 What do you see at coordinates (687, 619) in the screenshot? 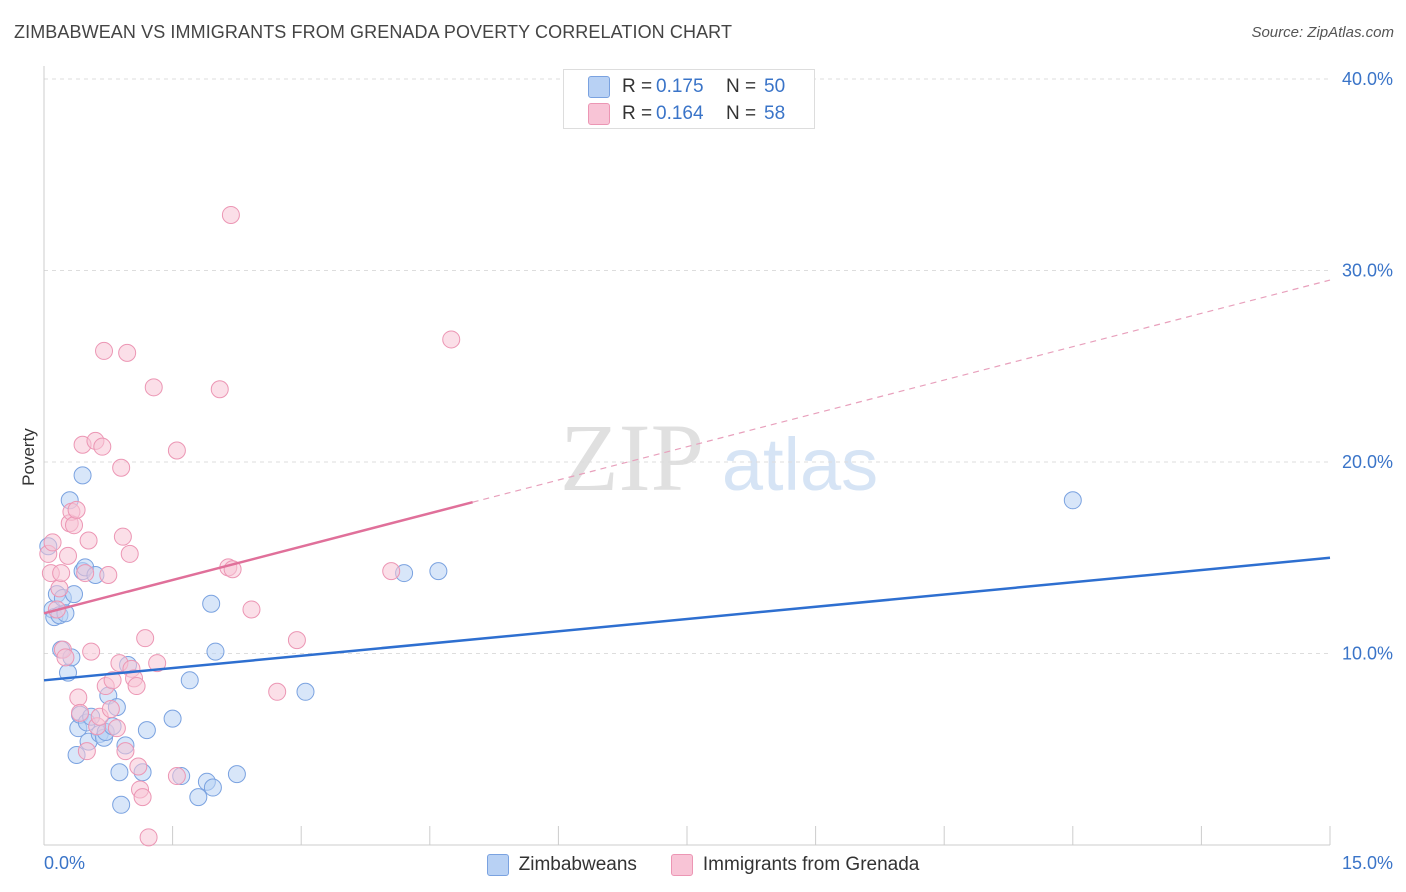
I see `trend-line-zimbabweans` at bounding box center [687, 619].